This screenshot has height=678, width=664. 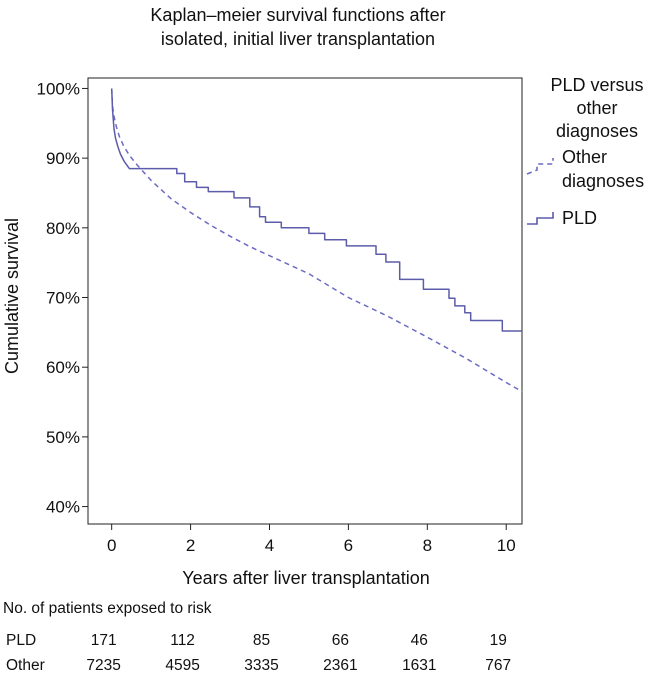 I want to click on risk-row-label: PLD, so click(x=21, y=640).